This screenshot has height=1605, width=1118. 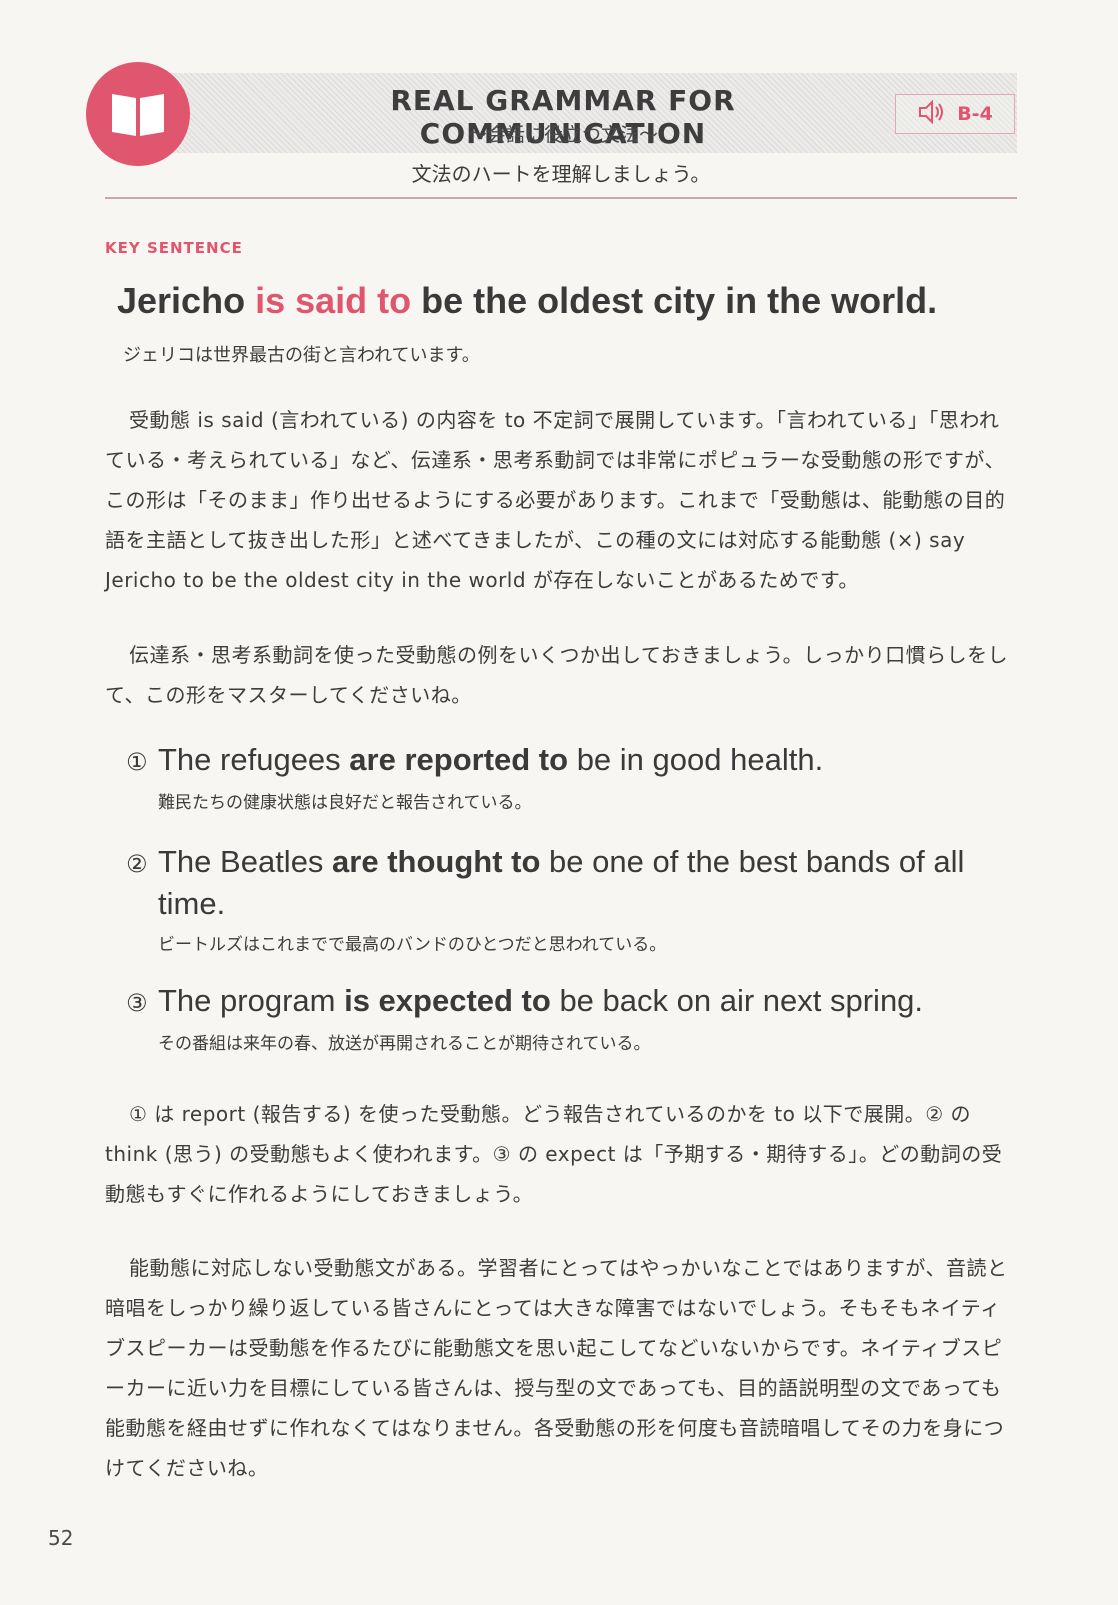 What do you see at coordinates (436, 861) in the screenshot?
I see `example-2-strong: are thought to` at bounding box center [436, 861].